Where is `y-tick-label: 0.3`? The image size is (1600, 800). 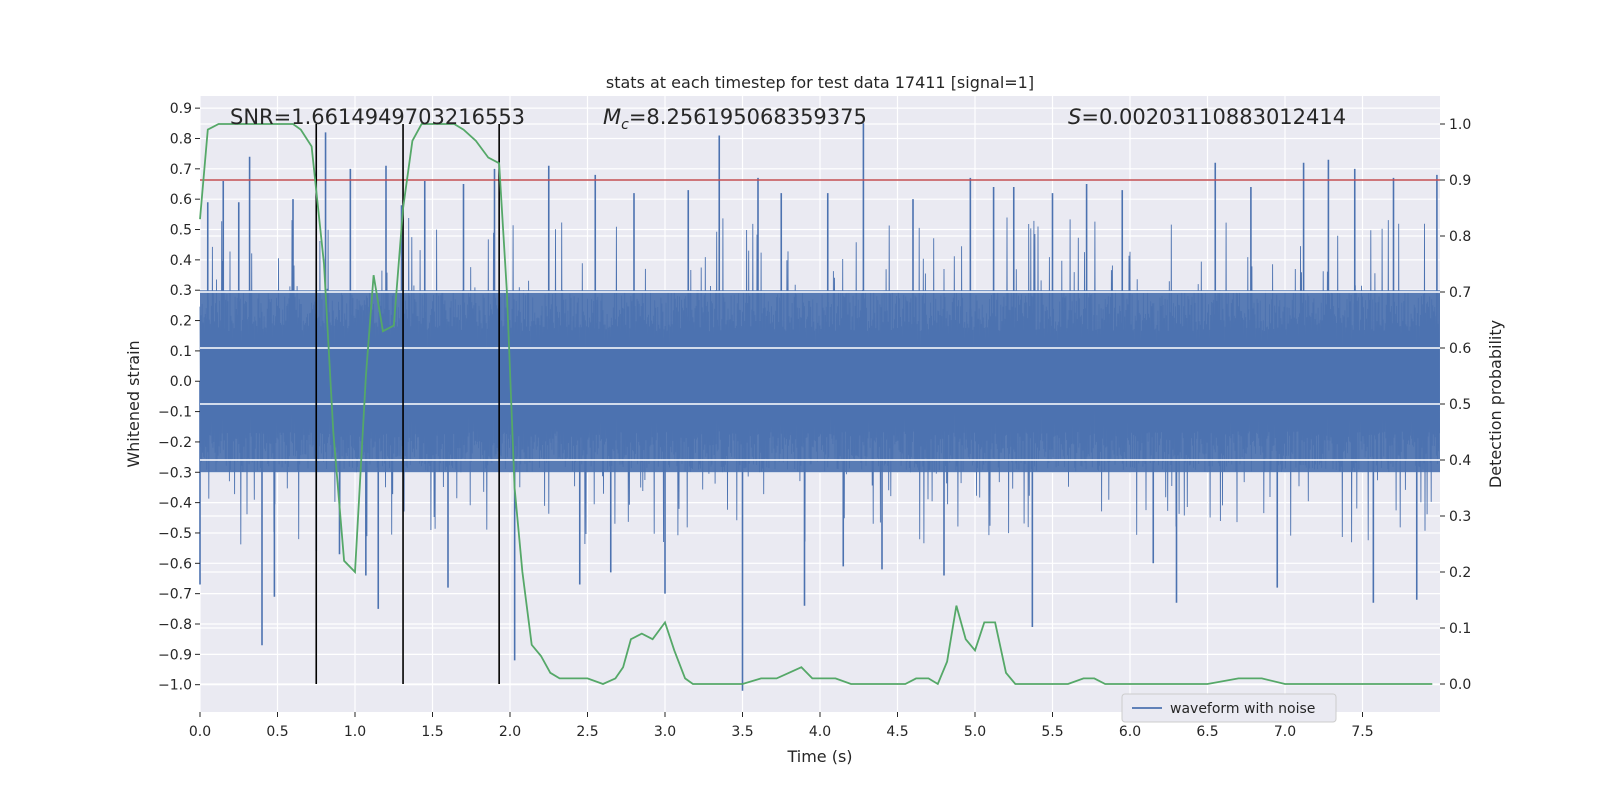 y-tick-label: 0.3 is located at coordinates (181, 291).